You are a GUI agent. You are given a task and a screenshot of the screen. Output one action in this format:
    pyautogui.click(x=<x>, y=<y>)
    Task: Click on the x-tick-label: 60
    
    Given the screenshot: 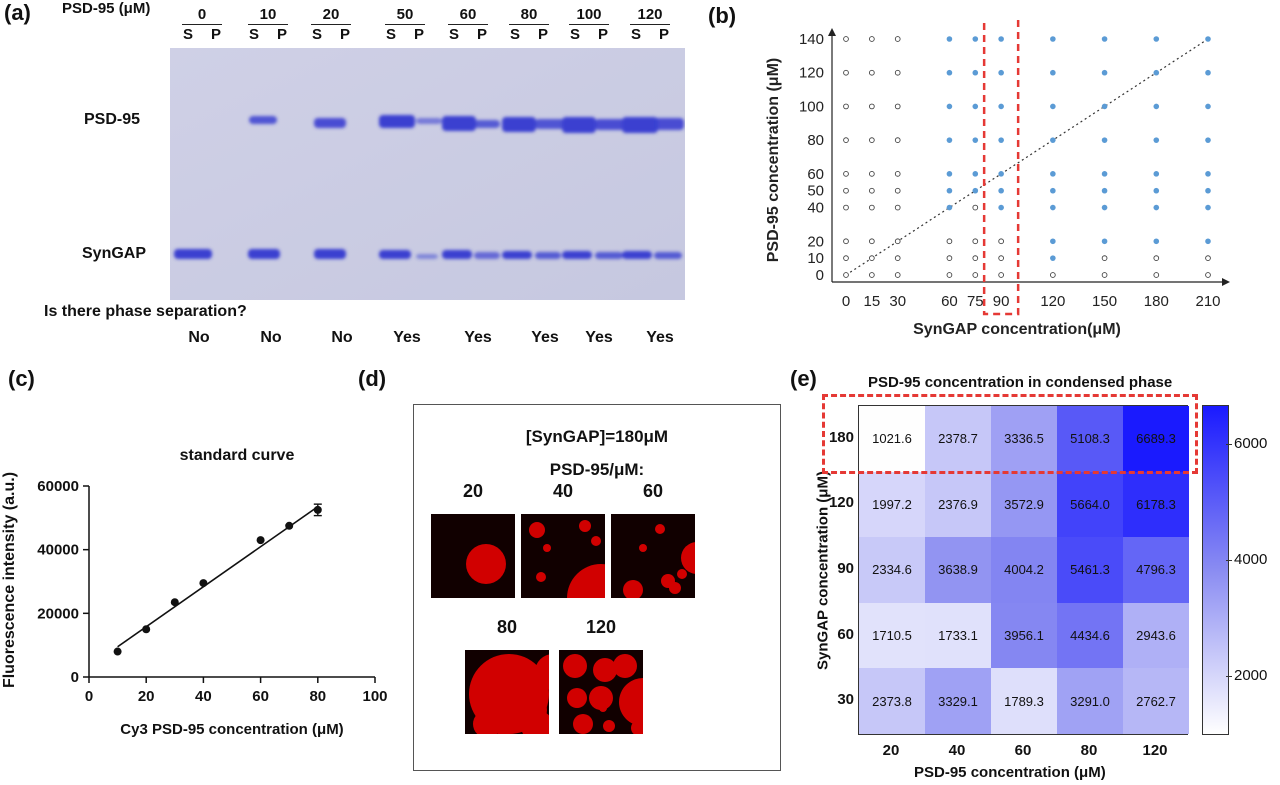 What is the action you would take?
    pyautogui.click(x=260, y=696)
    